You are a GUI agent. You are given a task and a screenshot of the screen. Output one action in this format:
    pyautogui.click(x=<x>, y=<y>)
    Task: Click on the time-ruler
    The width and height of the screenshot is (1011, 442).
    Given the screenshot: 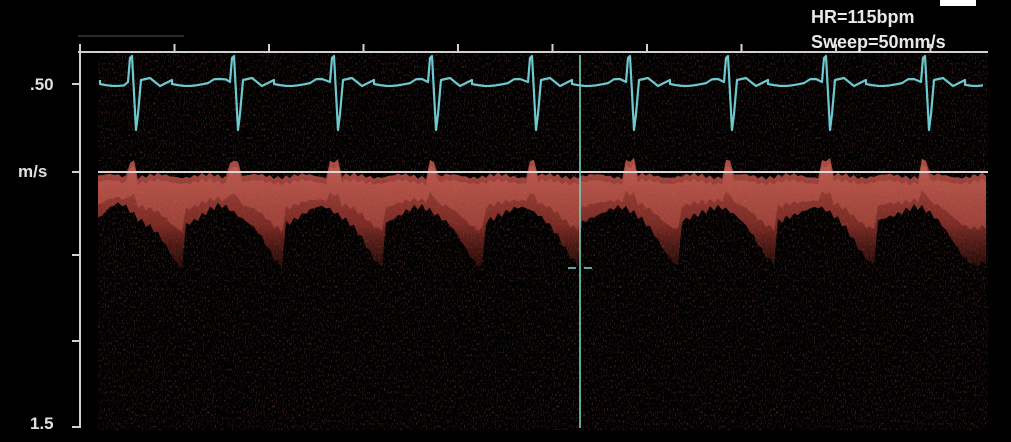 What is the action you would take?
    pyautogui.click(x=533, y=44)
    